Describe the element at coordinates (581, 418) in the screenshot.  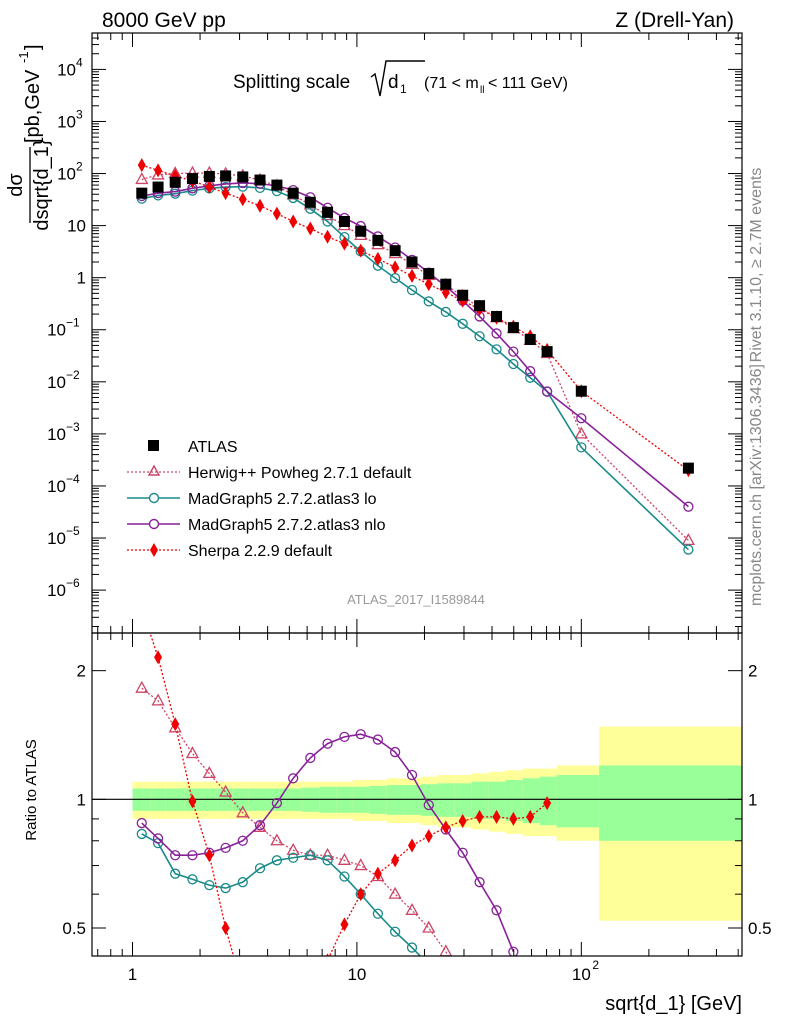
I see `data-point-mg5nlo` at that location.